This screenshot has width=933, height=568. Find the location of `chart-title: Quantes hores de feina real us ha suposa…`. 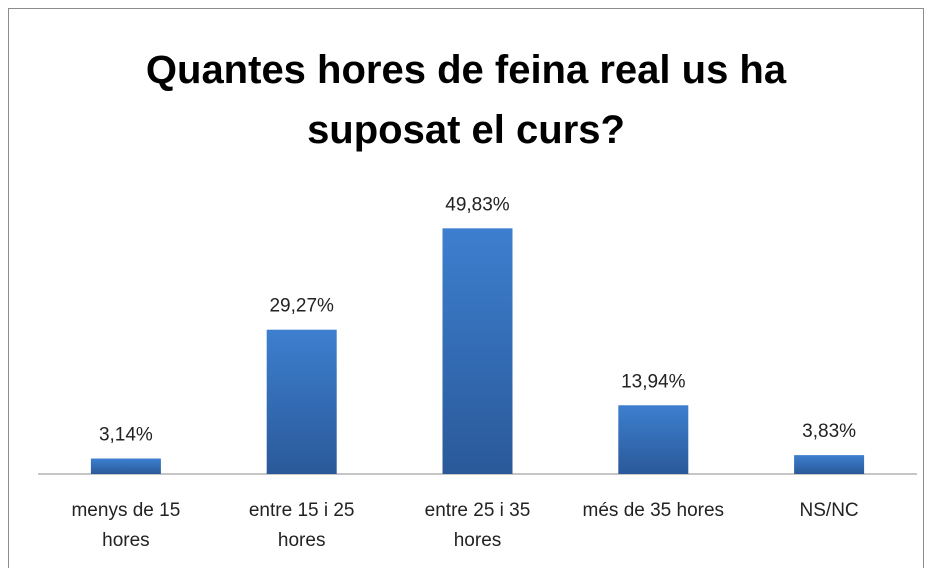

chart-title: Quantes hores de feina real us ha suposa… is located at coordinates (466, 100).